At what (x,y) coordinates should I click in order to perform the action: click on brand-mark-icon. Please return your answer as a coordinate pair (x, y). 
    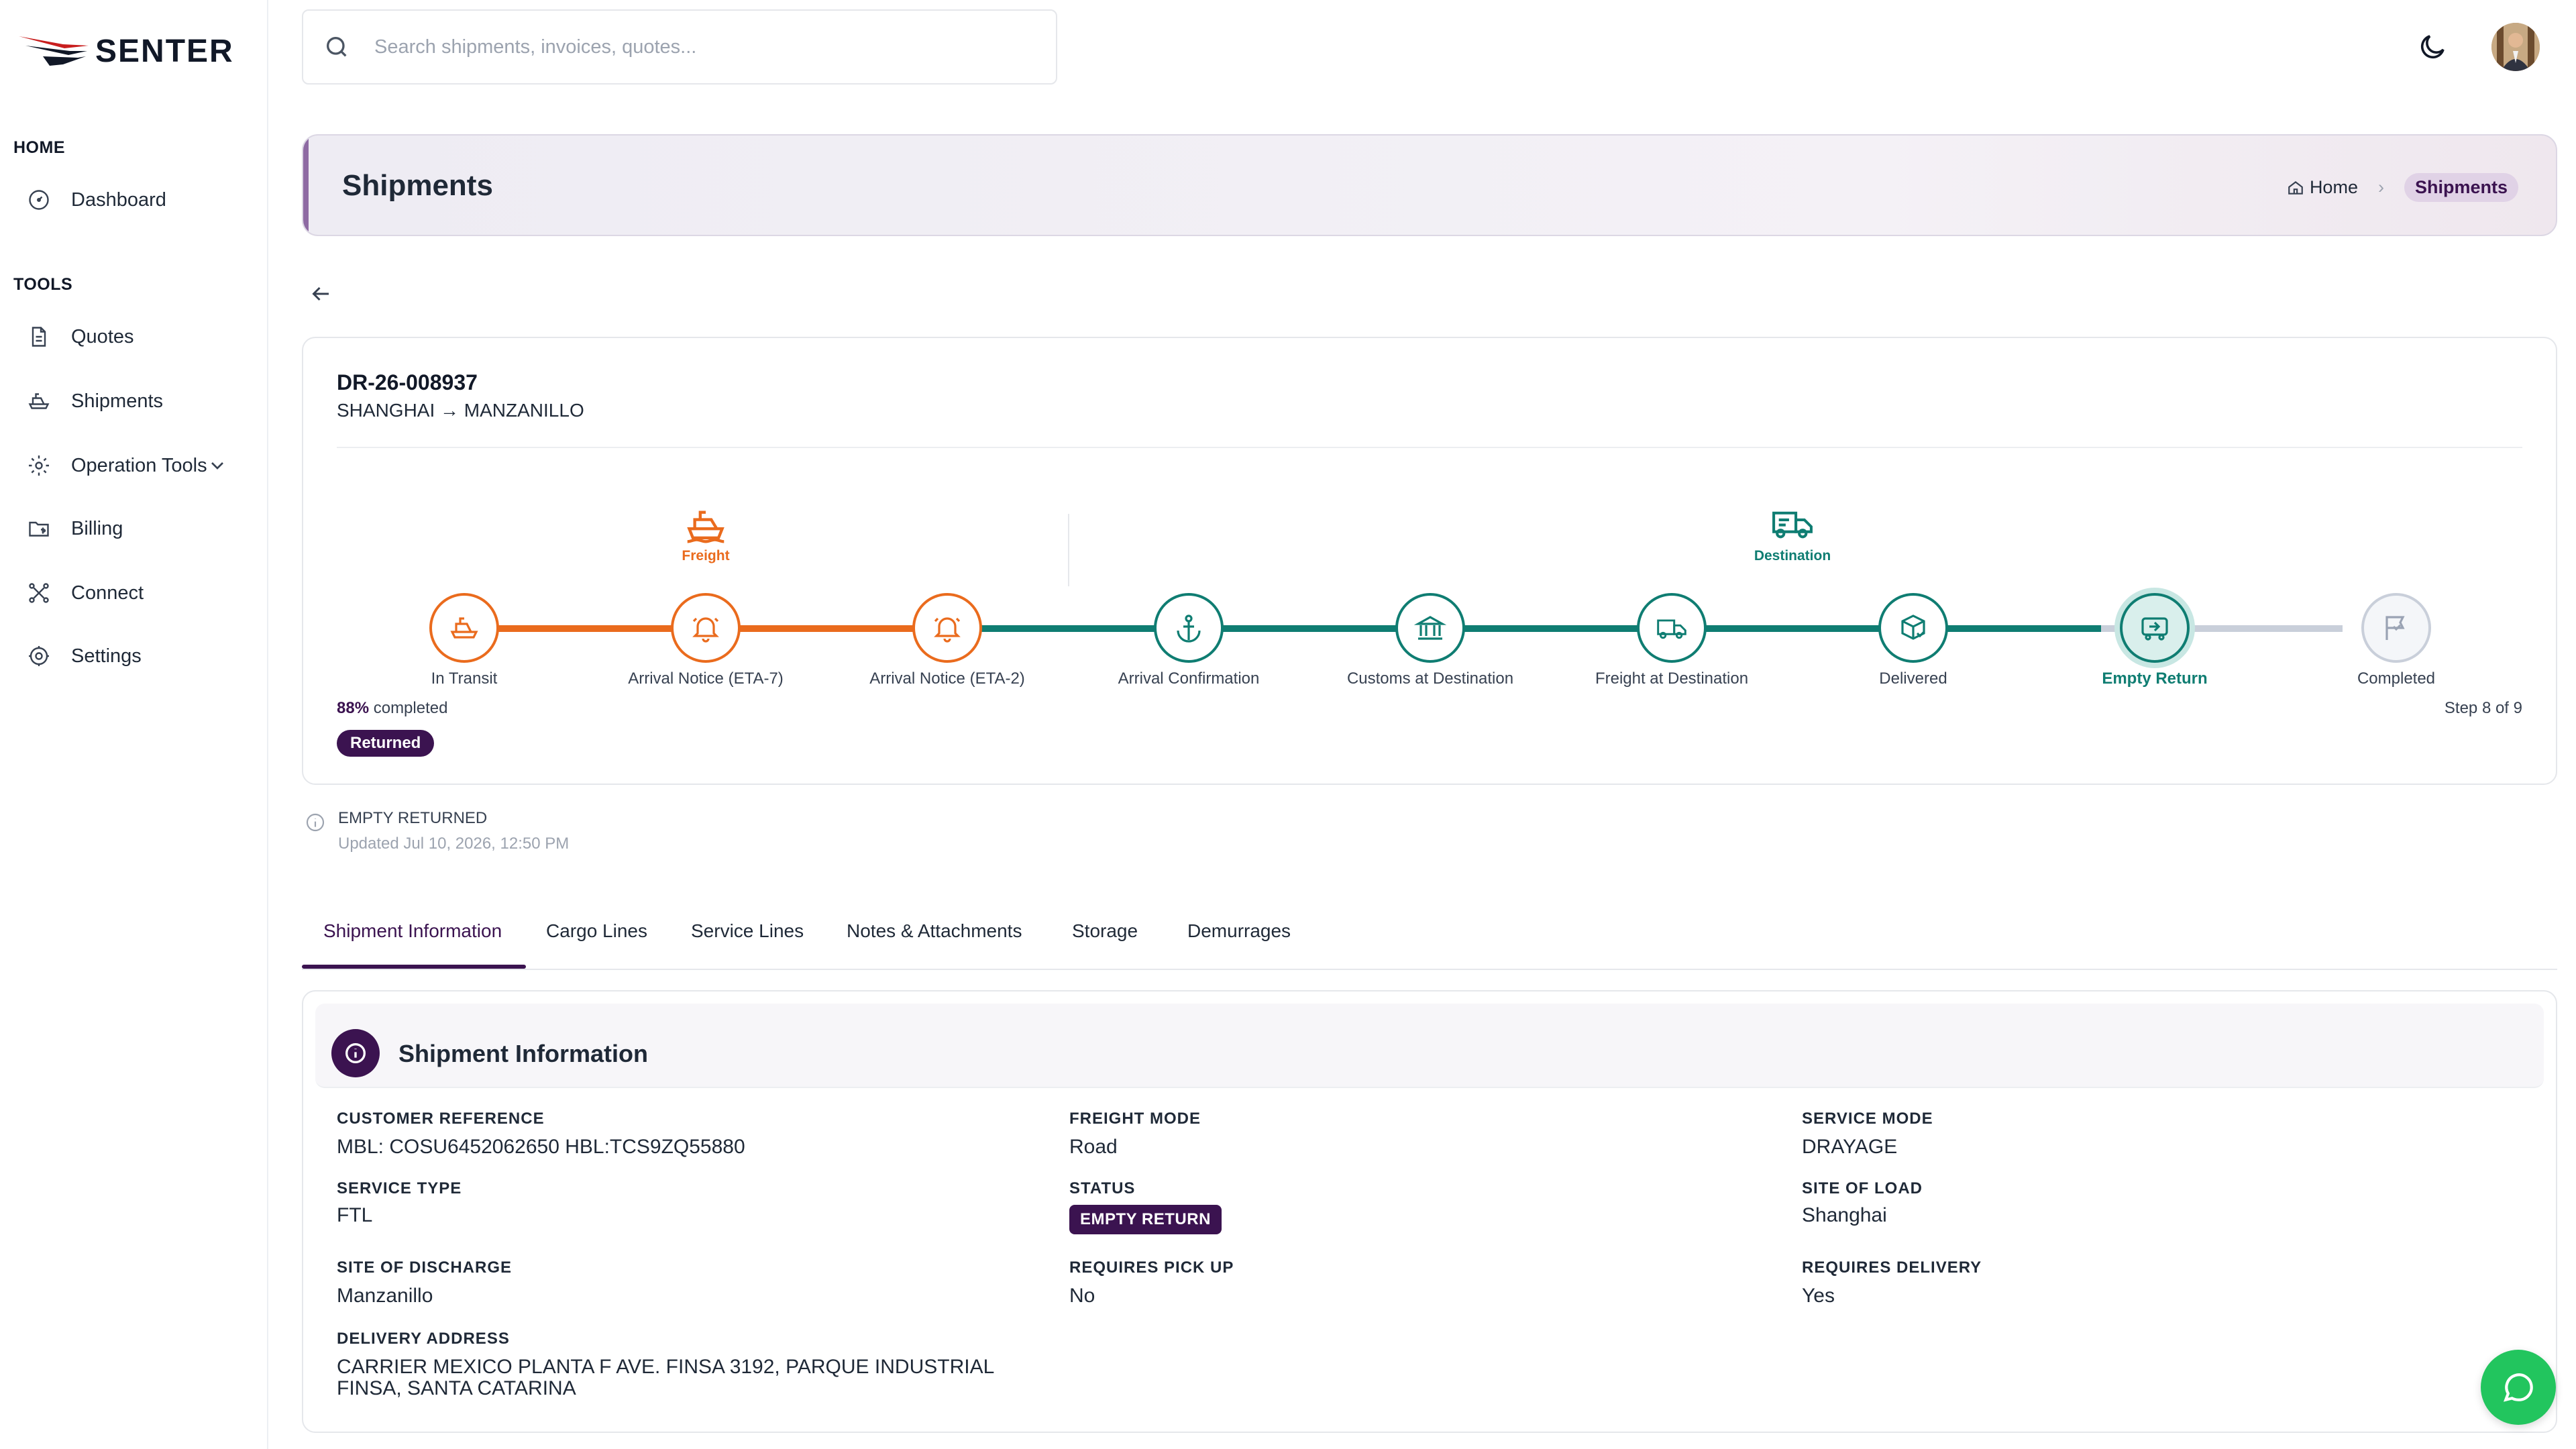
    Looking at the image, I should click on (54, 51).